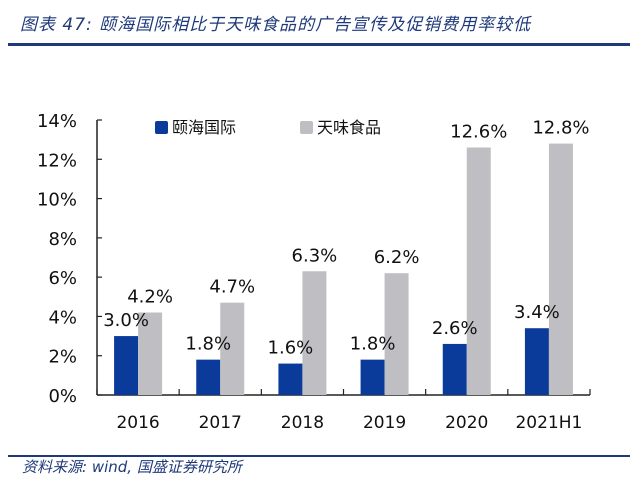 The width and height of the screenshot is (640, 489). I want to click on y-tick-label: 8%, so click(62, 239).